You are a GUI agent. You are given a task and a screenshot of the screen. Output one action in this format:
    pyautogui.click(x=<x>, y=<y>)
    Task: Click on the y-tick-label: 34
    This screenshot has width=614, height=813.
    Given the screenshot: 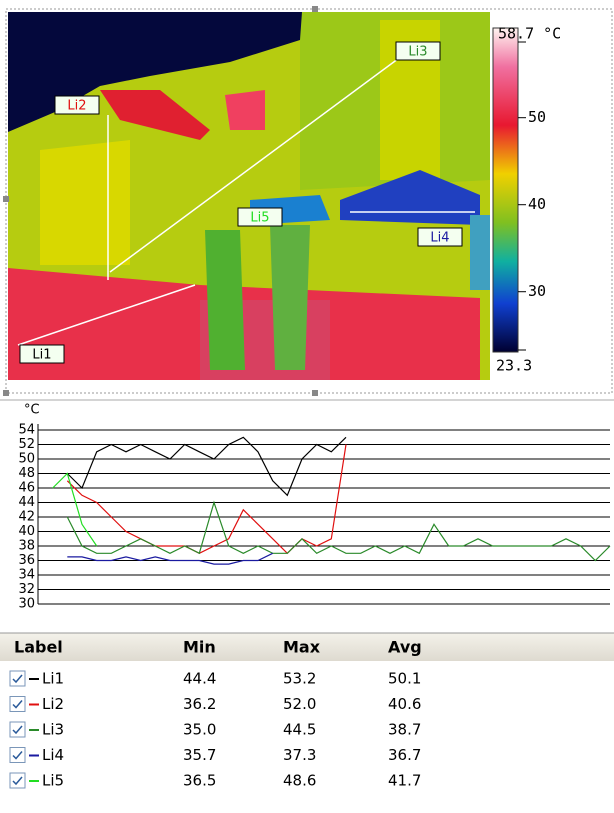 What is the action you would take?
    pyautogui.click(x=26, y=575)
    